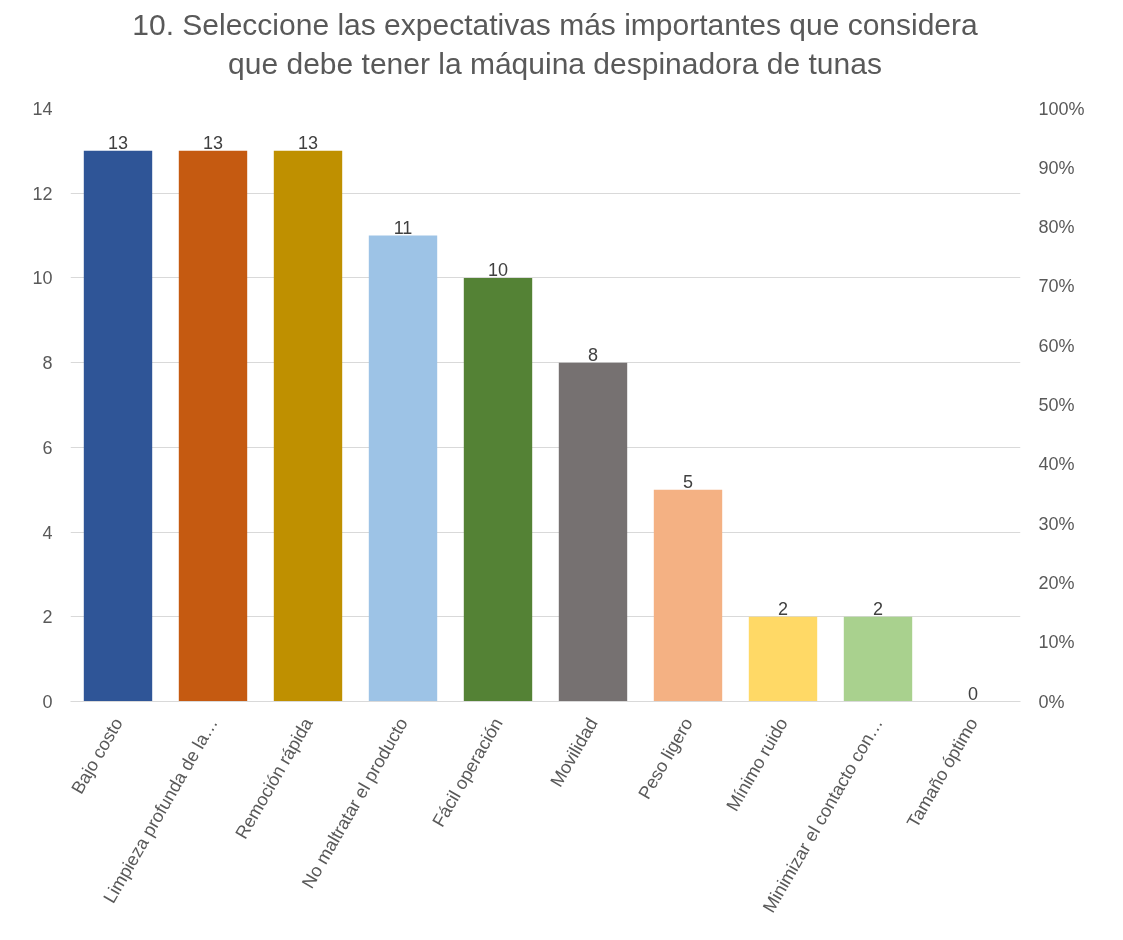 The width and height of the screenshot is (1123, 940). Describe the element at coordinates (593, 354) in the screenshot. I see `data-label: 8` at that location.